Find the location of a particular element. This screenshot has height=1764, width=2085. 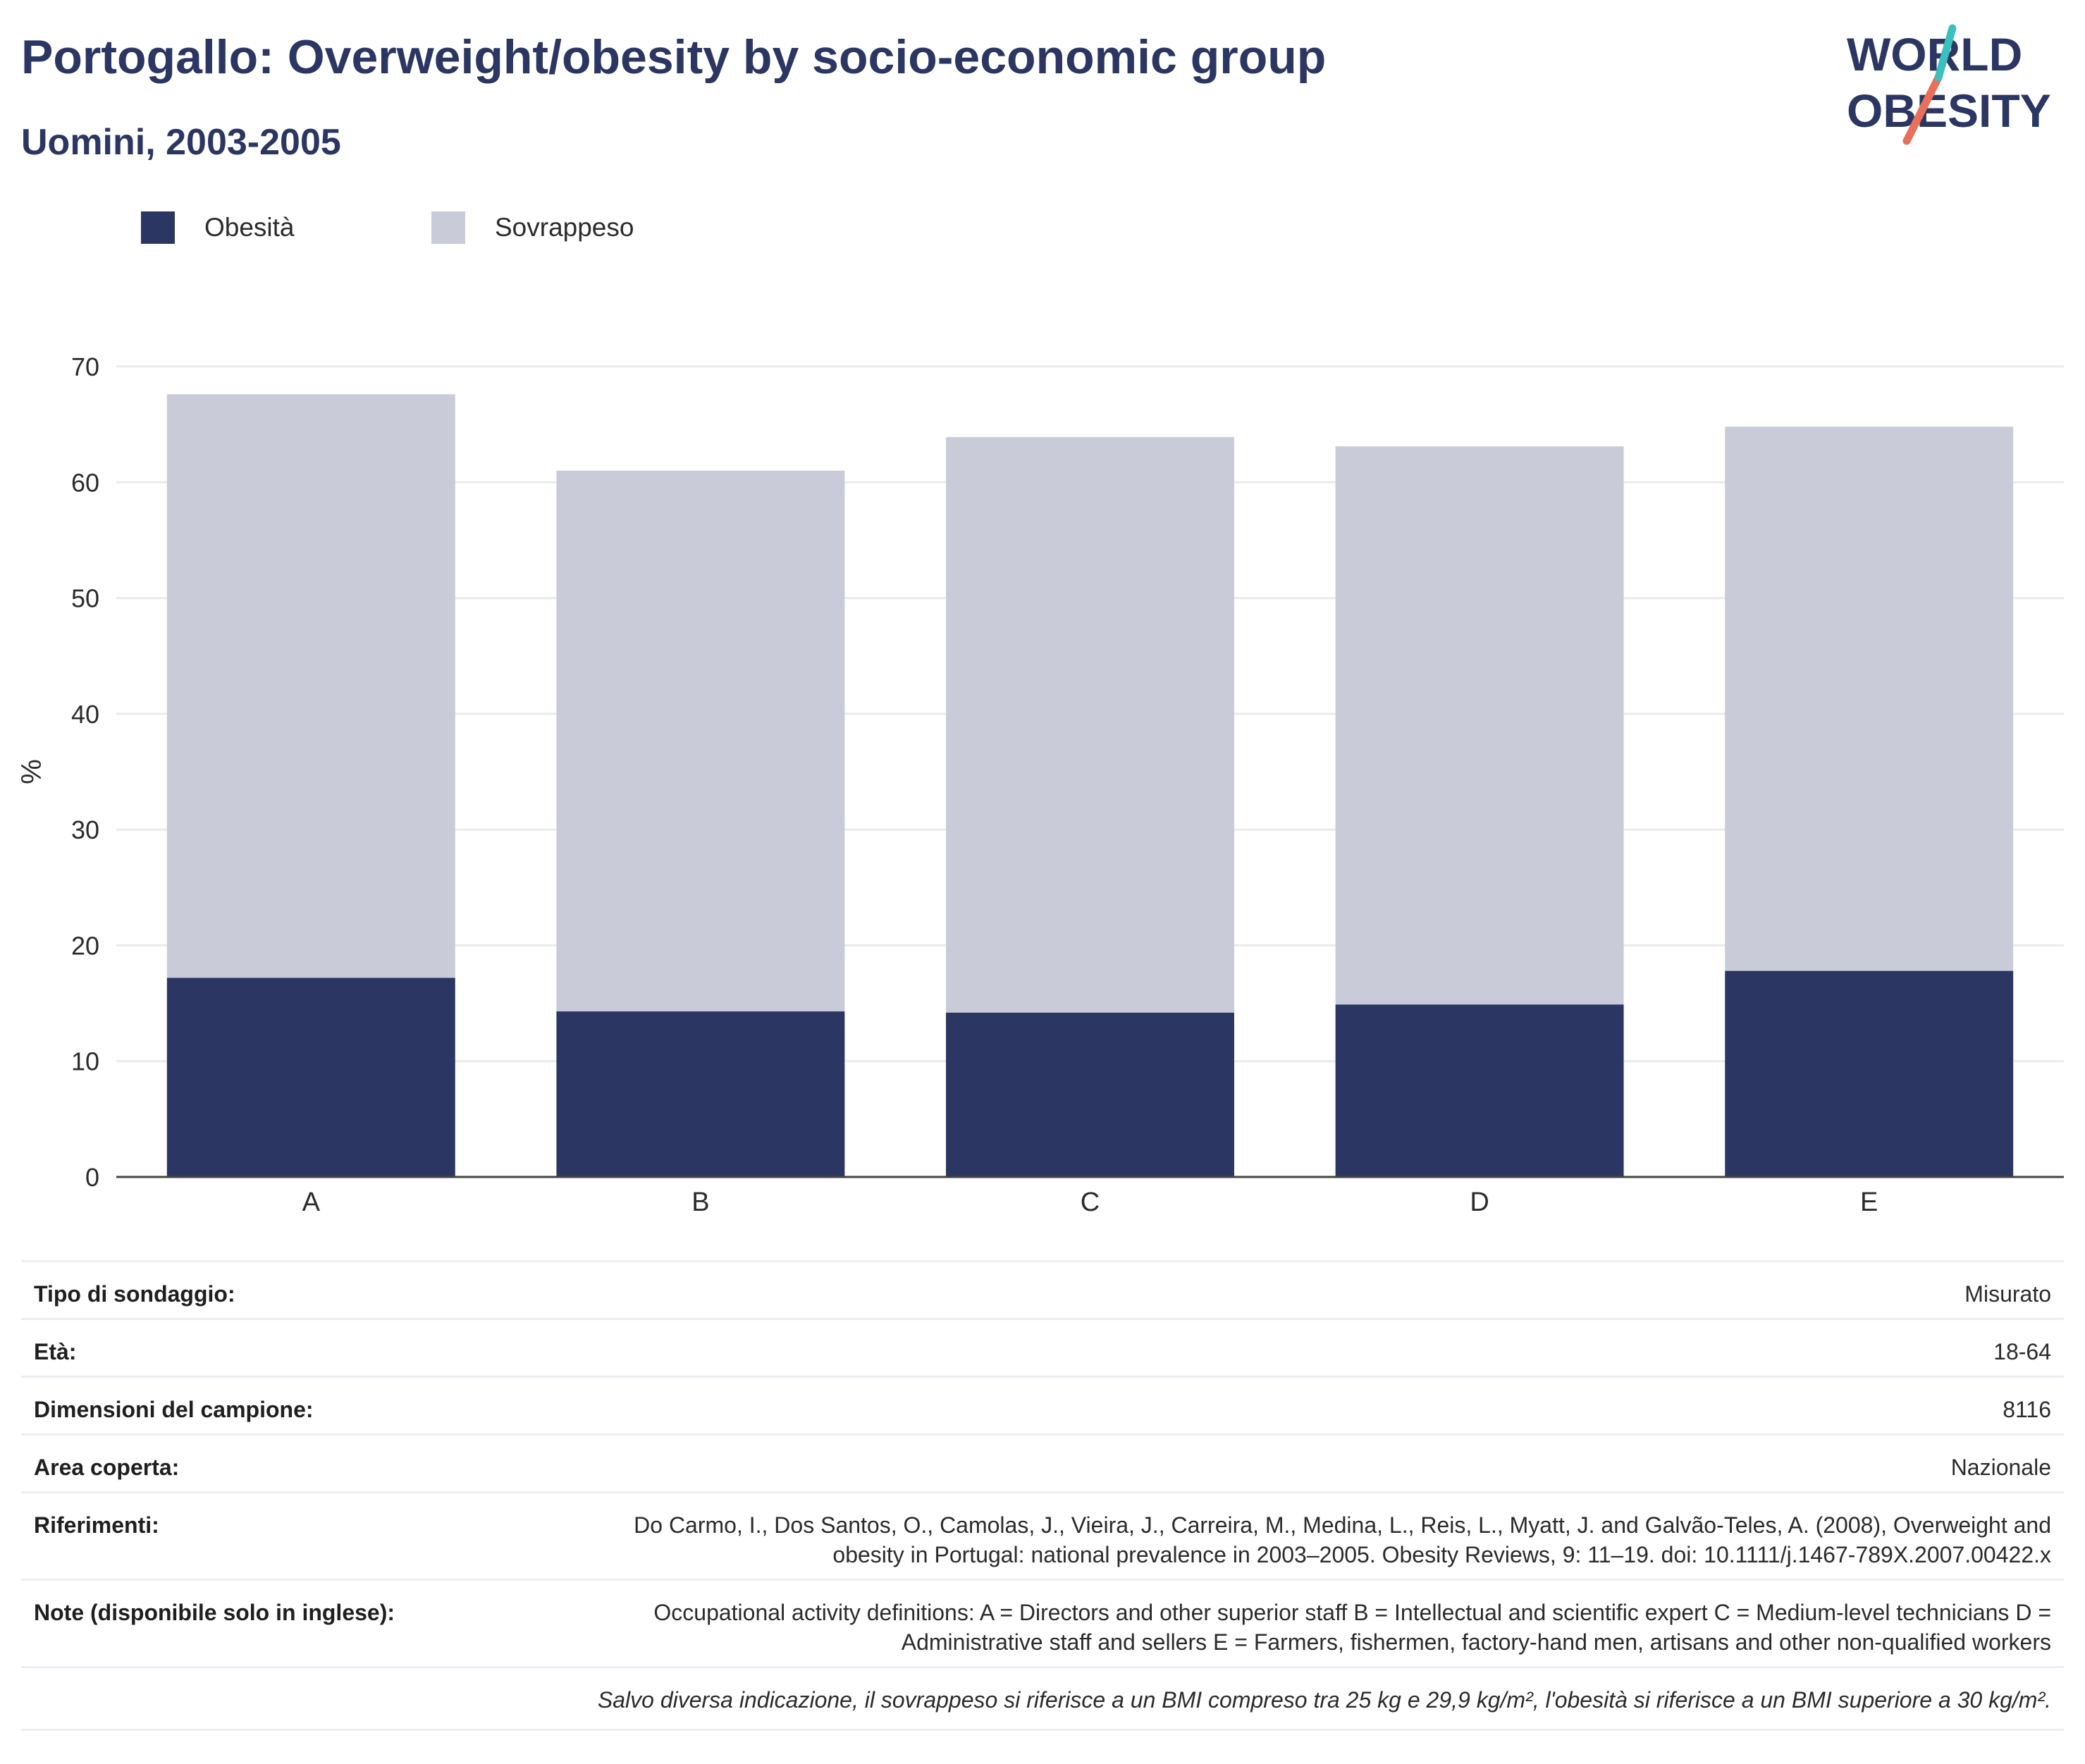

meta-label: Note (disponibile solo in inglese): is located at coordinates (215, 1613).